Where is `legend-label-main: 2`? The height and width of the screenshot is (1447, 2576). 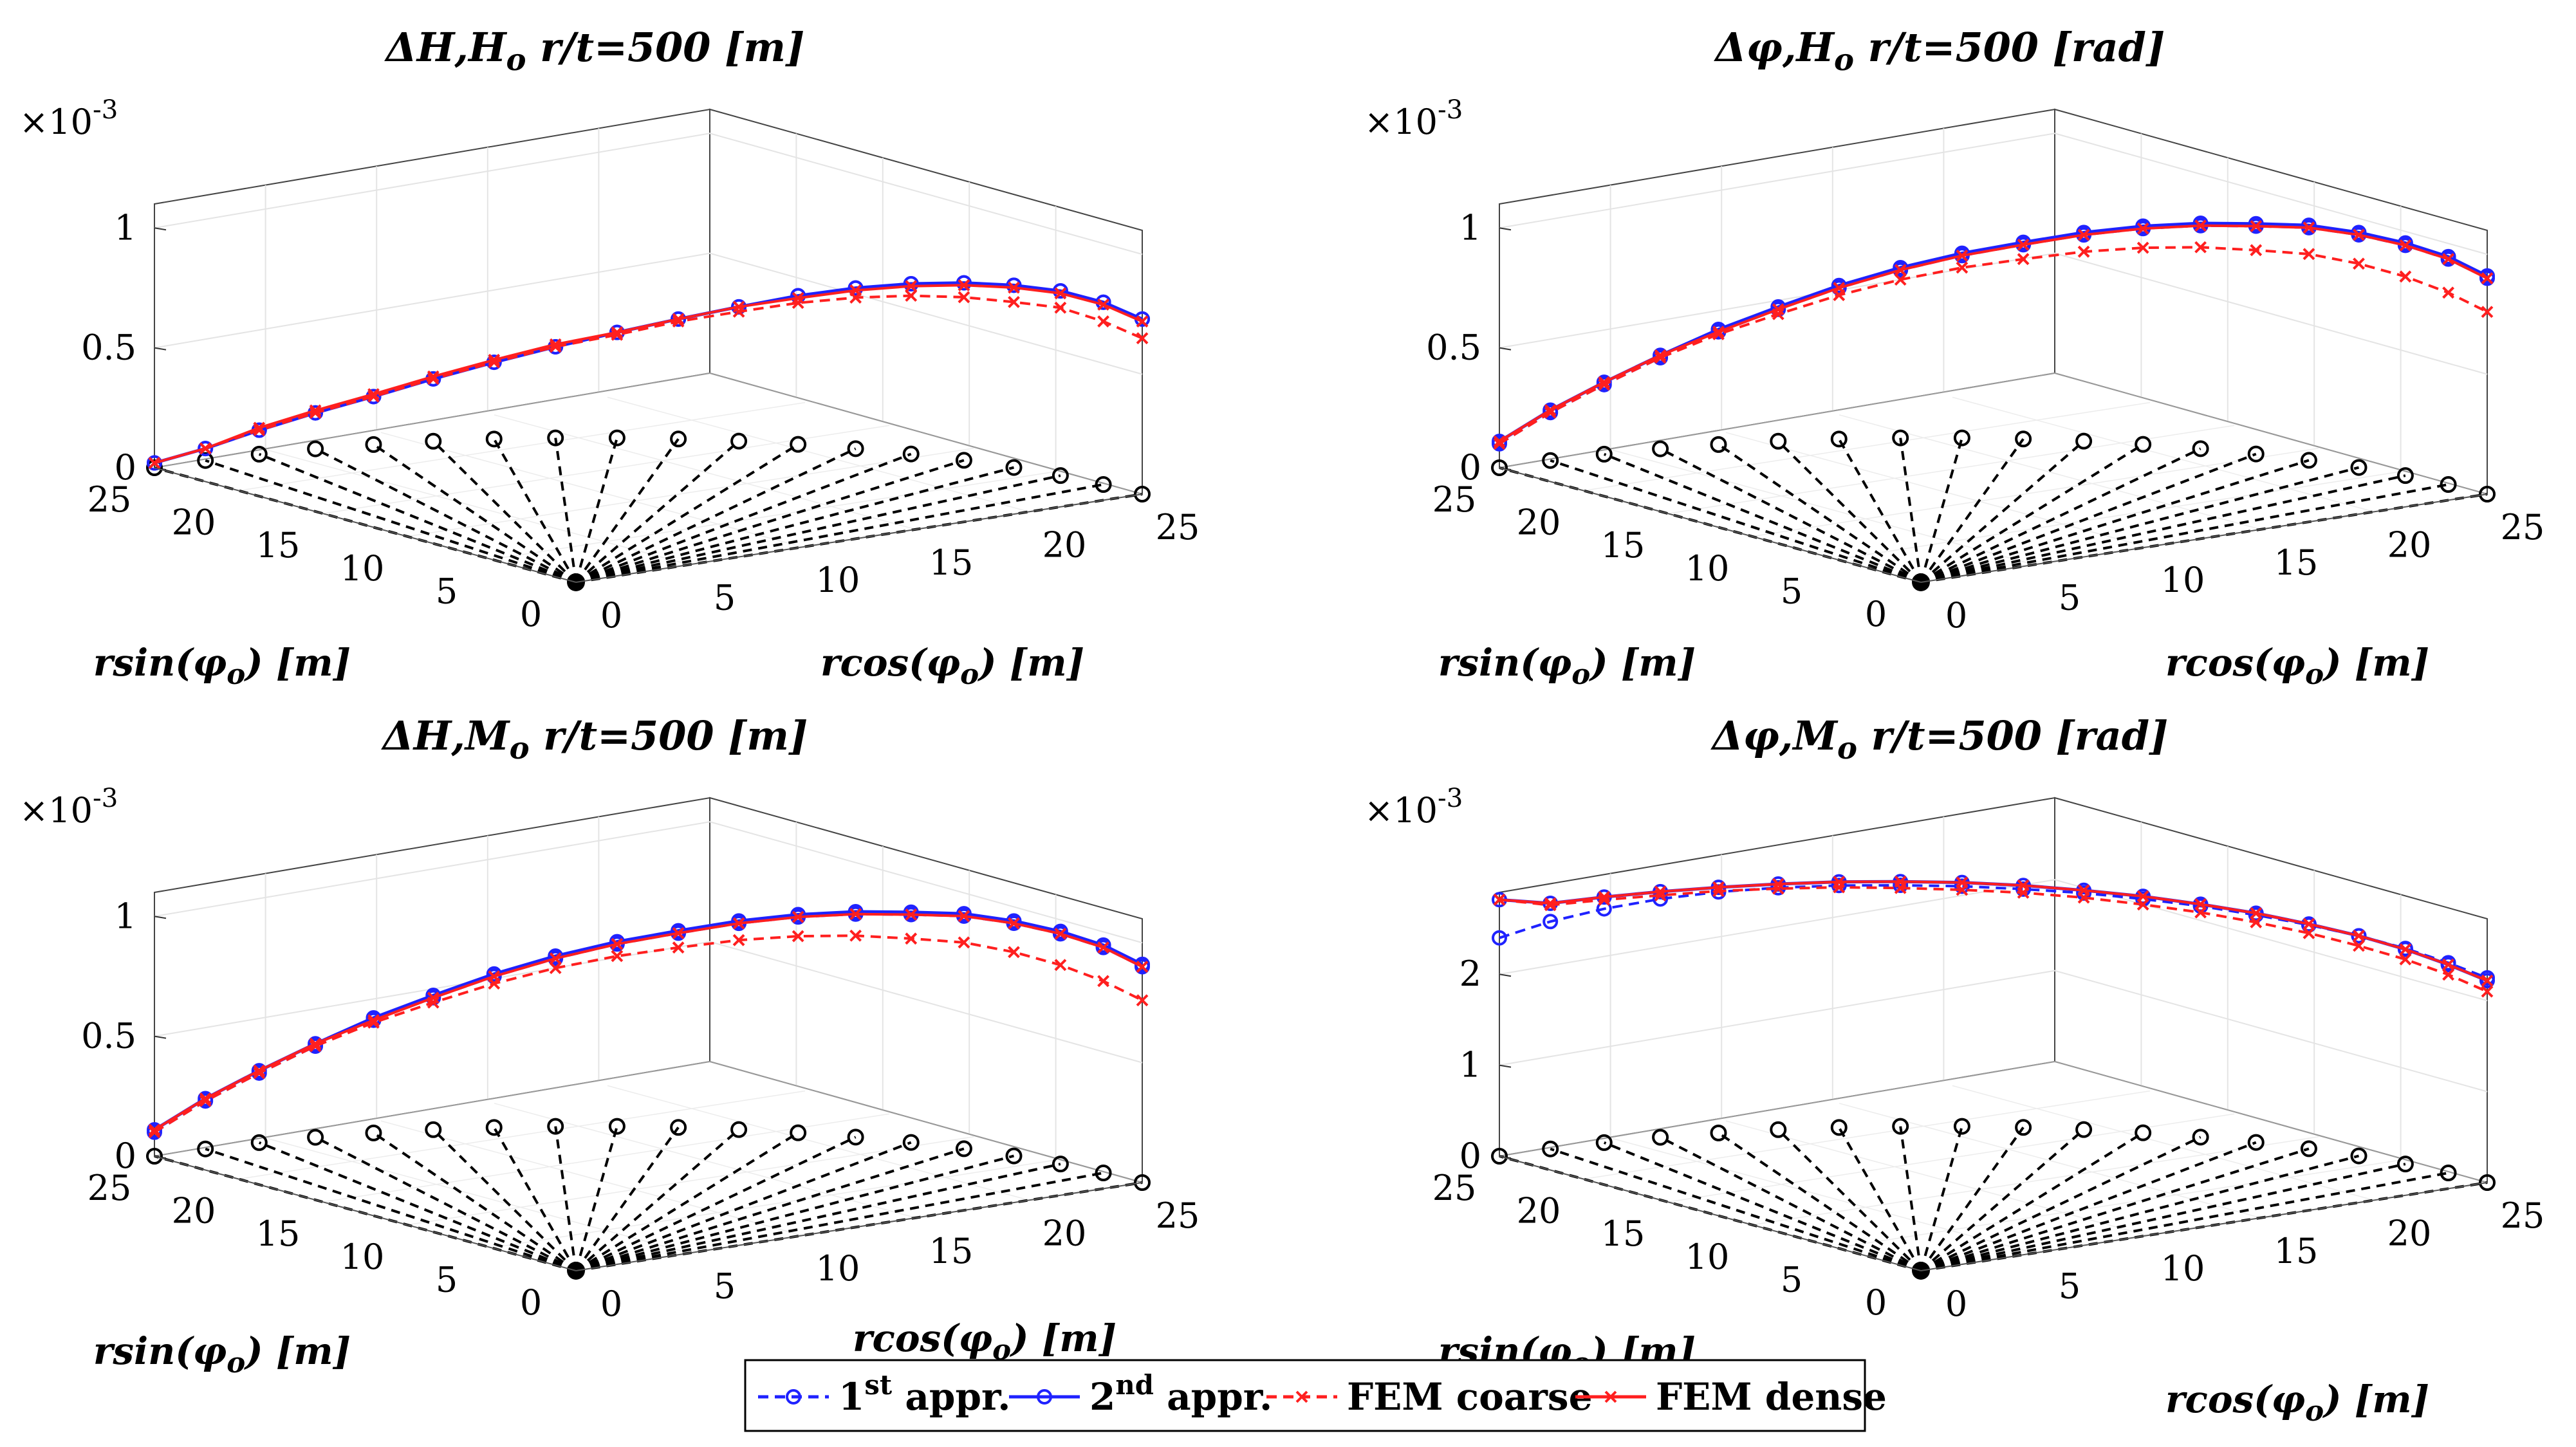
legend-label-main: 2 is located at coordinates (1102, 1397).